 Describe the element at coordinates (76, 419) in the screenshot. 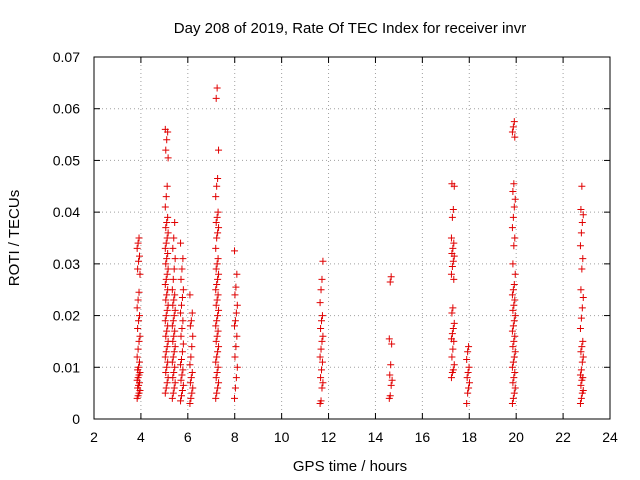

I see `y-tick-label: 0` at that location.